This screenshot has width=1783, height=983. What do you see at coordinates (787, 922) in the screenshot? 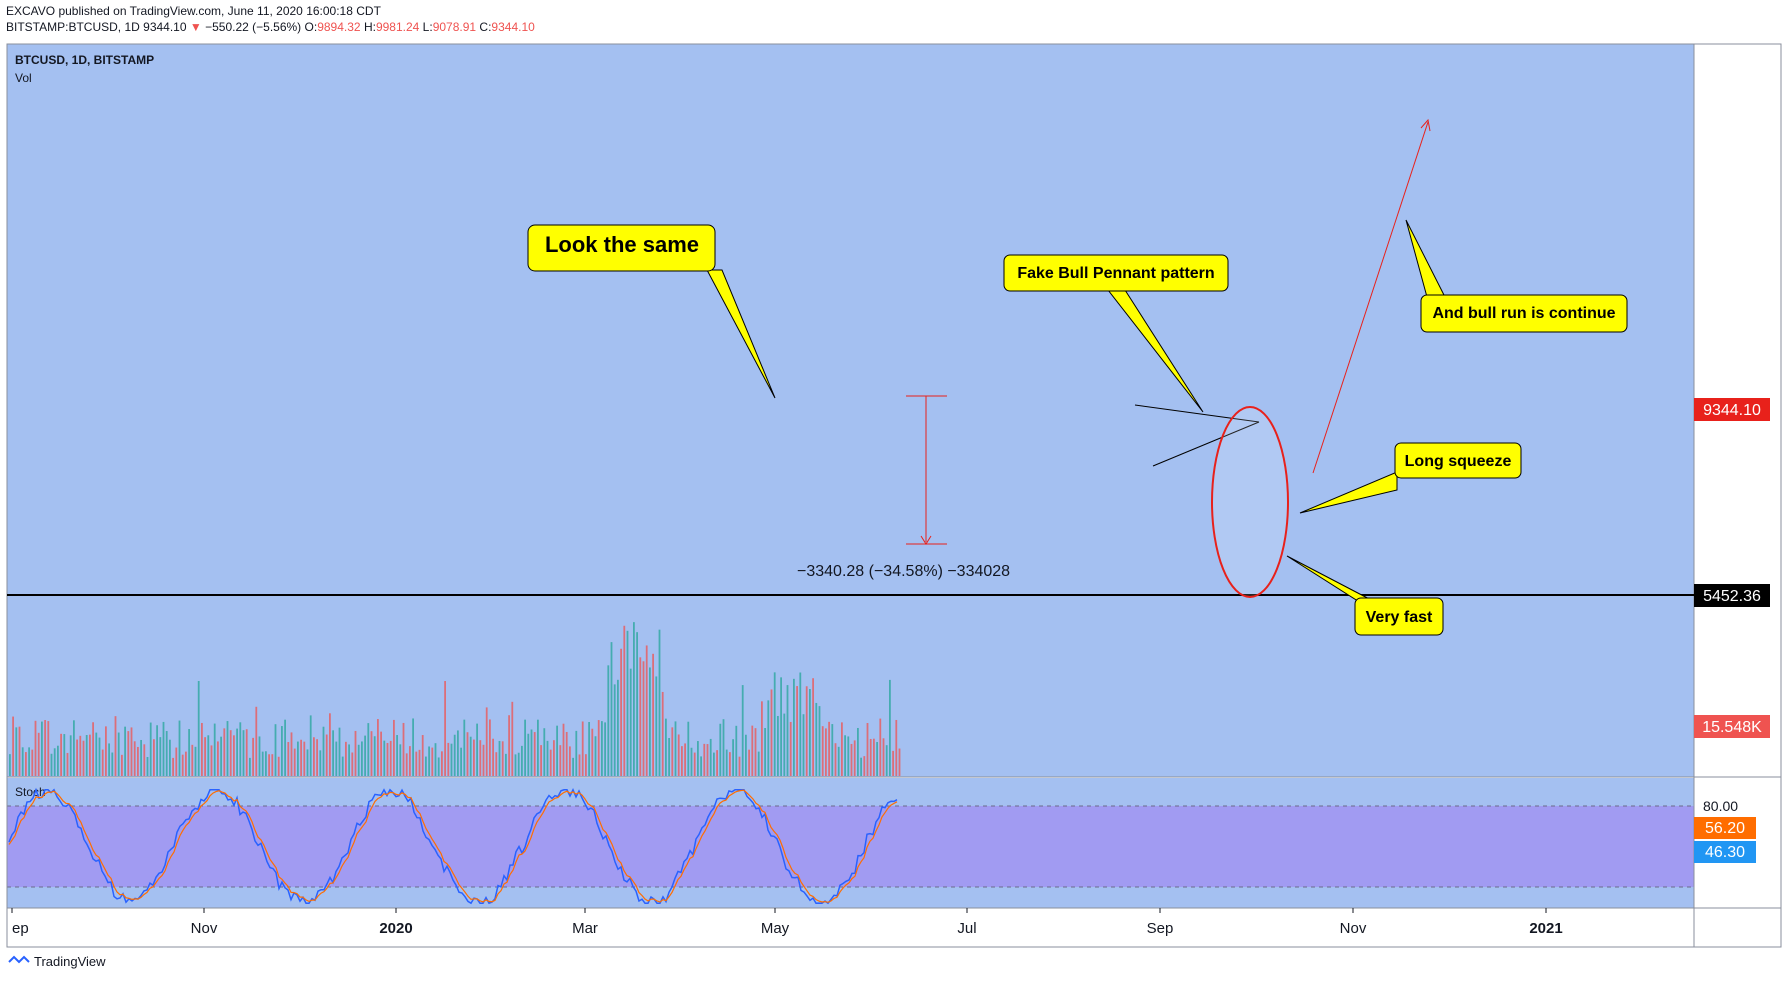
I see `time-axis: ep Nov 2020 Mar May Jul Sep Nov 2021` at bounding box center [787, 922].